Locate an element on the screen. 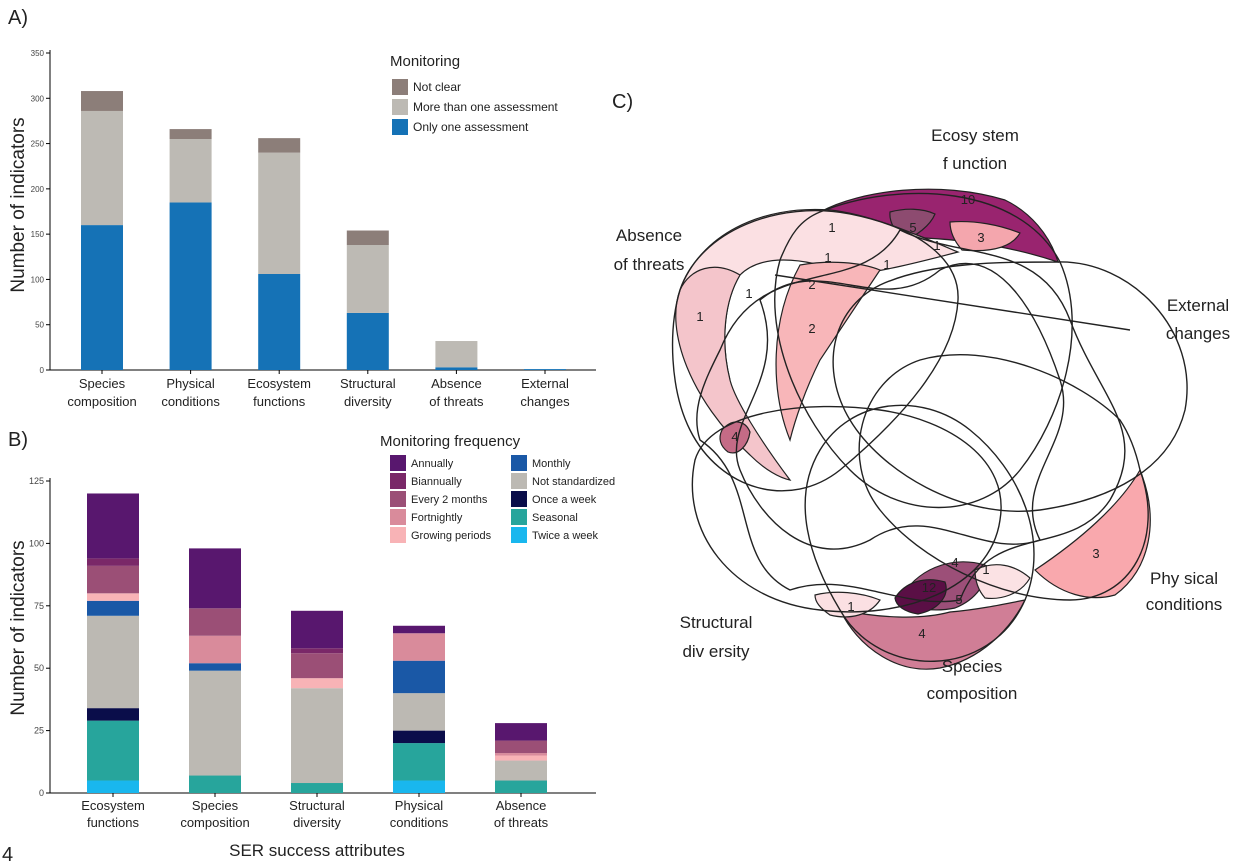 This screenshot has height=863, width=1243. venn-set-label-species-2: composition is located at coordinates (972, 693).